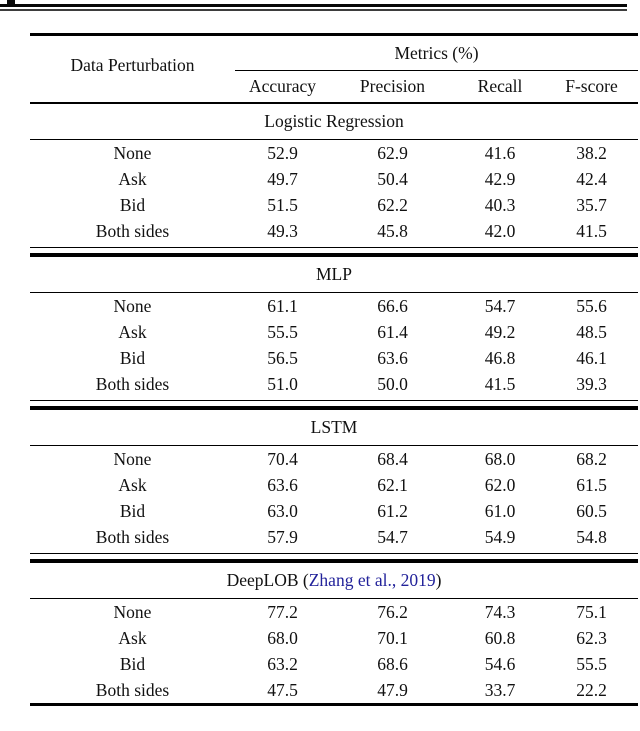 Image resolution: width=640 pixels, height=731 pixels. What do you see at coordinates (334, 537) in the screenshot?
I see `table-row: Both sides 57.9 54.7 54.9 54.8` at bounding box center [334, 537].